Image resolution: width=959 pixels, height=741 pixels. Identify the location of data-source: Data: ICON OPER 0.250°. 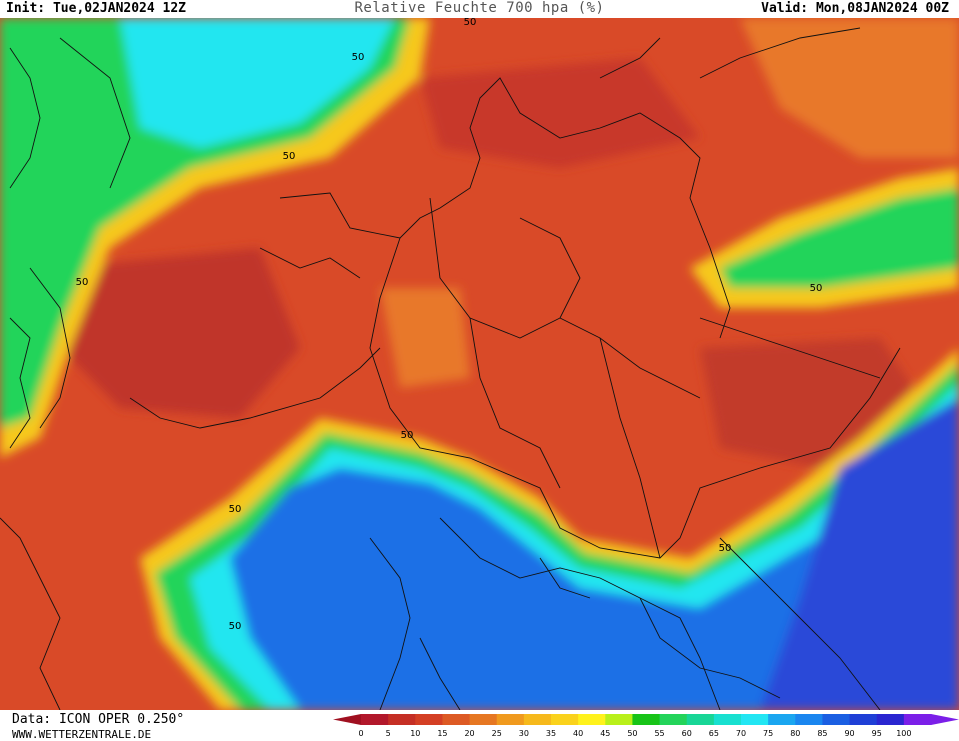
(98, 719).